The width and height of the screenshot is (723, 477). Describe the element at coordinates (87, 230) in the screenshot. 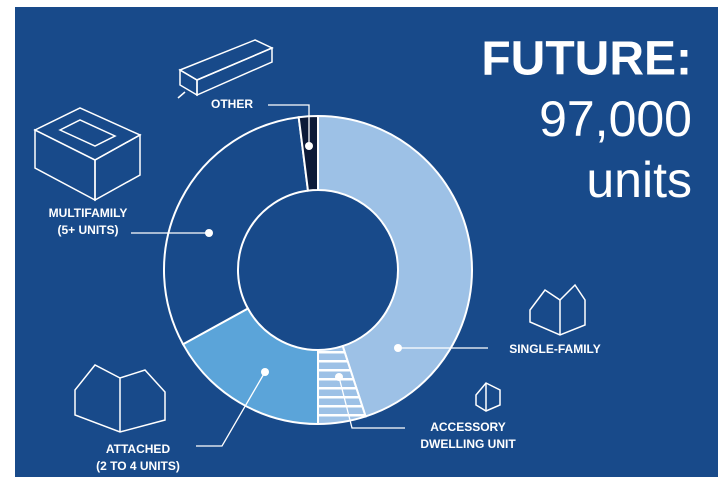

I see `slice-label: (5+ UNITS)` at that location.